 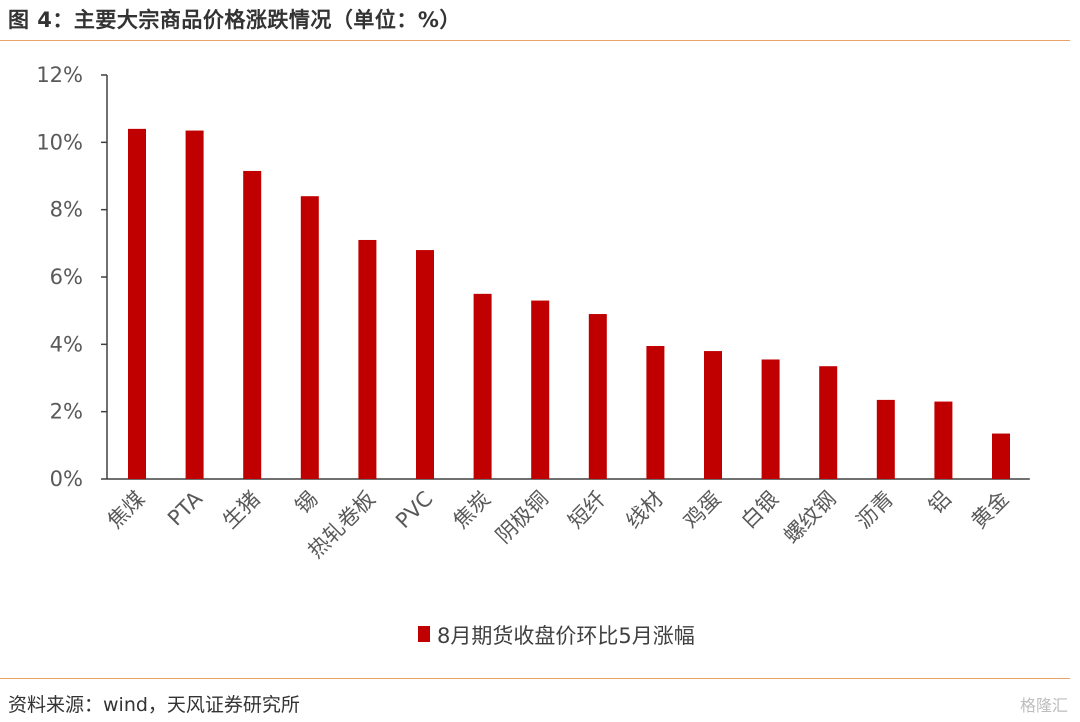 What do you see at coordinates (185, 508) in the screenshot?
I see `x-category-label: PTA` at bounding box center [185, 508].